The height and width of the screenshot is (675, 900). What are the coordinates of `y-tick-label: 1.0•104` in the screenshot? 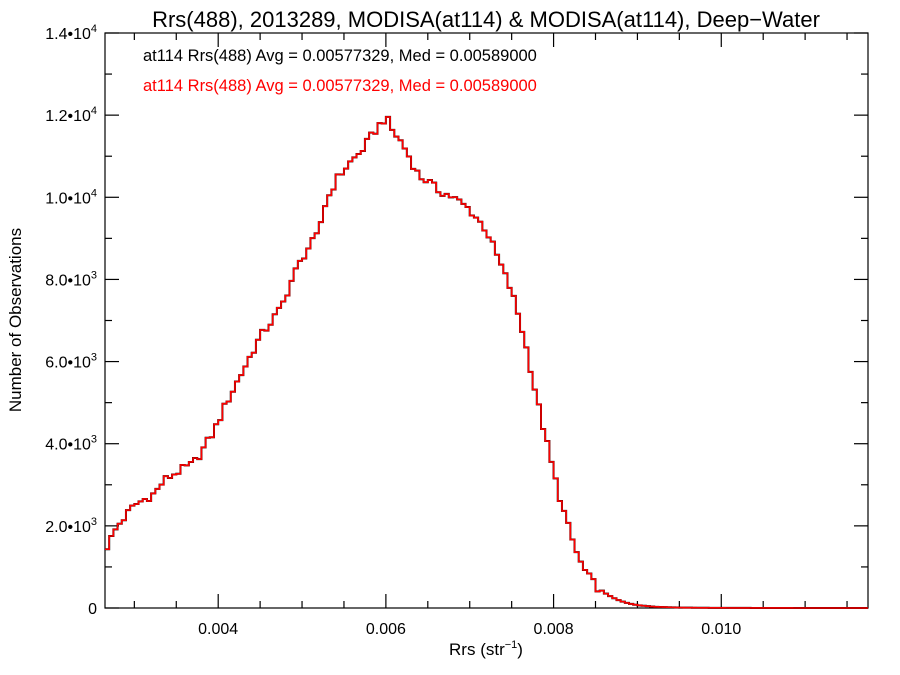 It's located at (71, 197).